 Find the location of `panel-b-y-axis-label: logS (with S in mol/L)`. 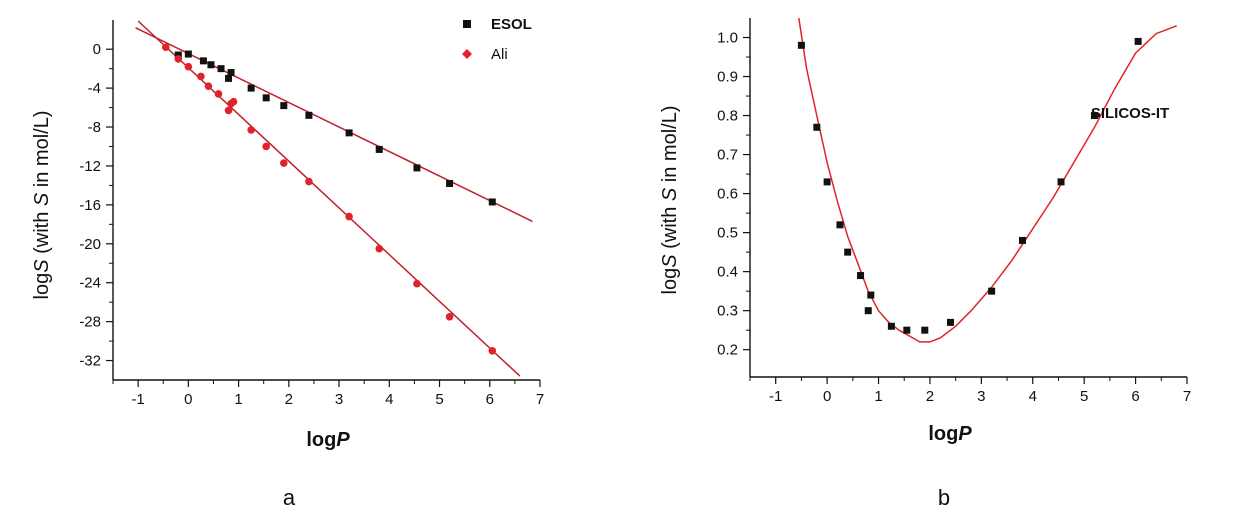

panel-b-y-axis-label: logS (with S in mol/L) is located at coordinates (670, 200).